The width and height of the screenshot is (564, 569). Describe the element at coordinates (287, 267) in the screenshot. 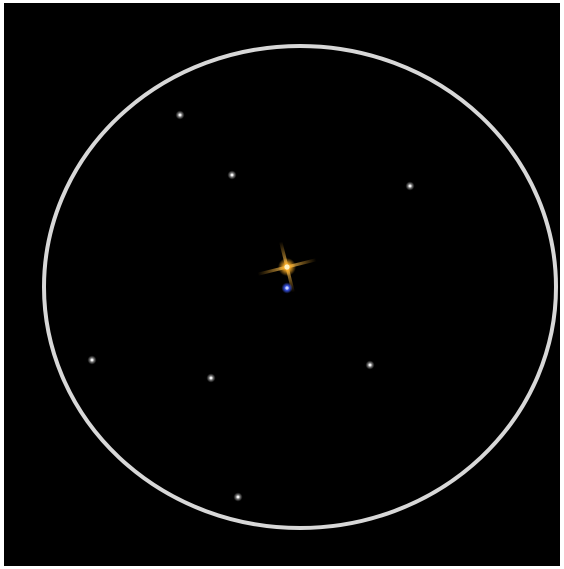

I see `primary-star` at that location.